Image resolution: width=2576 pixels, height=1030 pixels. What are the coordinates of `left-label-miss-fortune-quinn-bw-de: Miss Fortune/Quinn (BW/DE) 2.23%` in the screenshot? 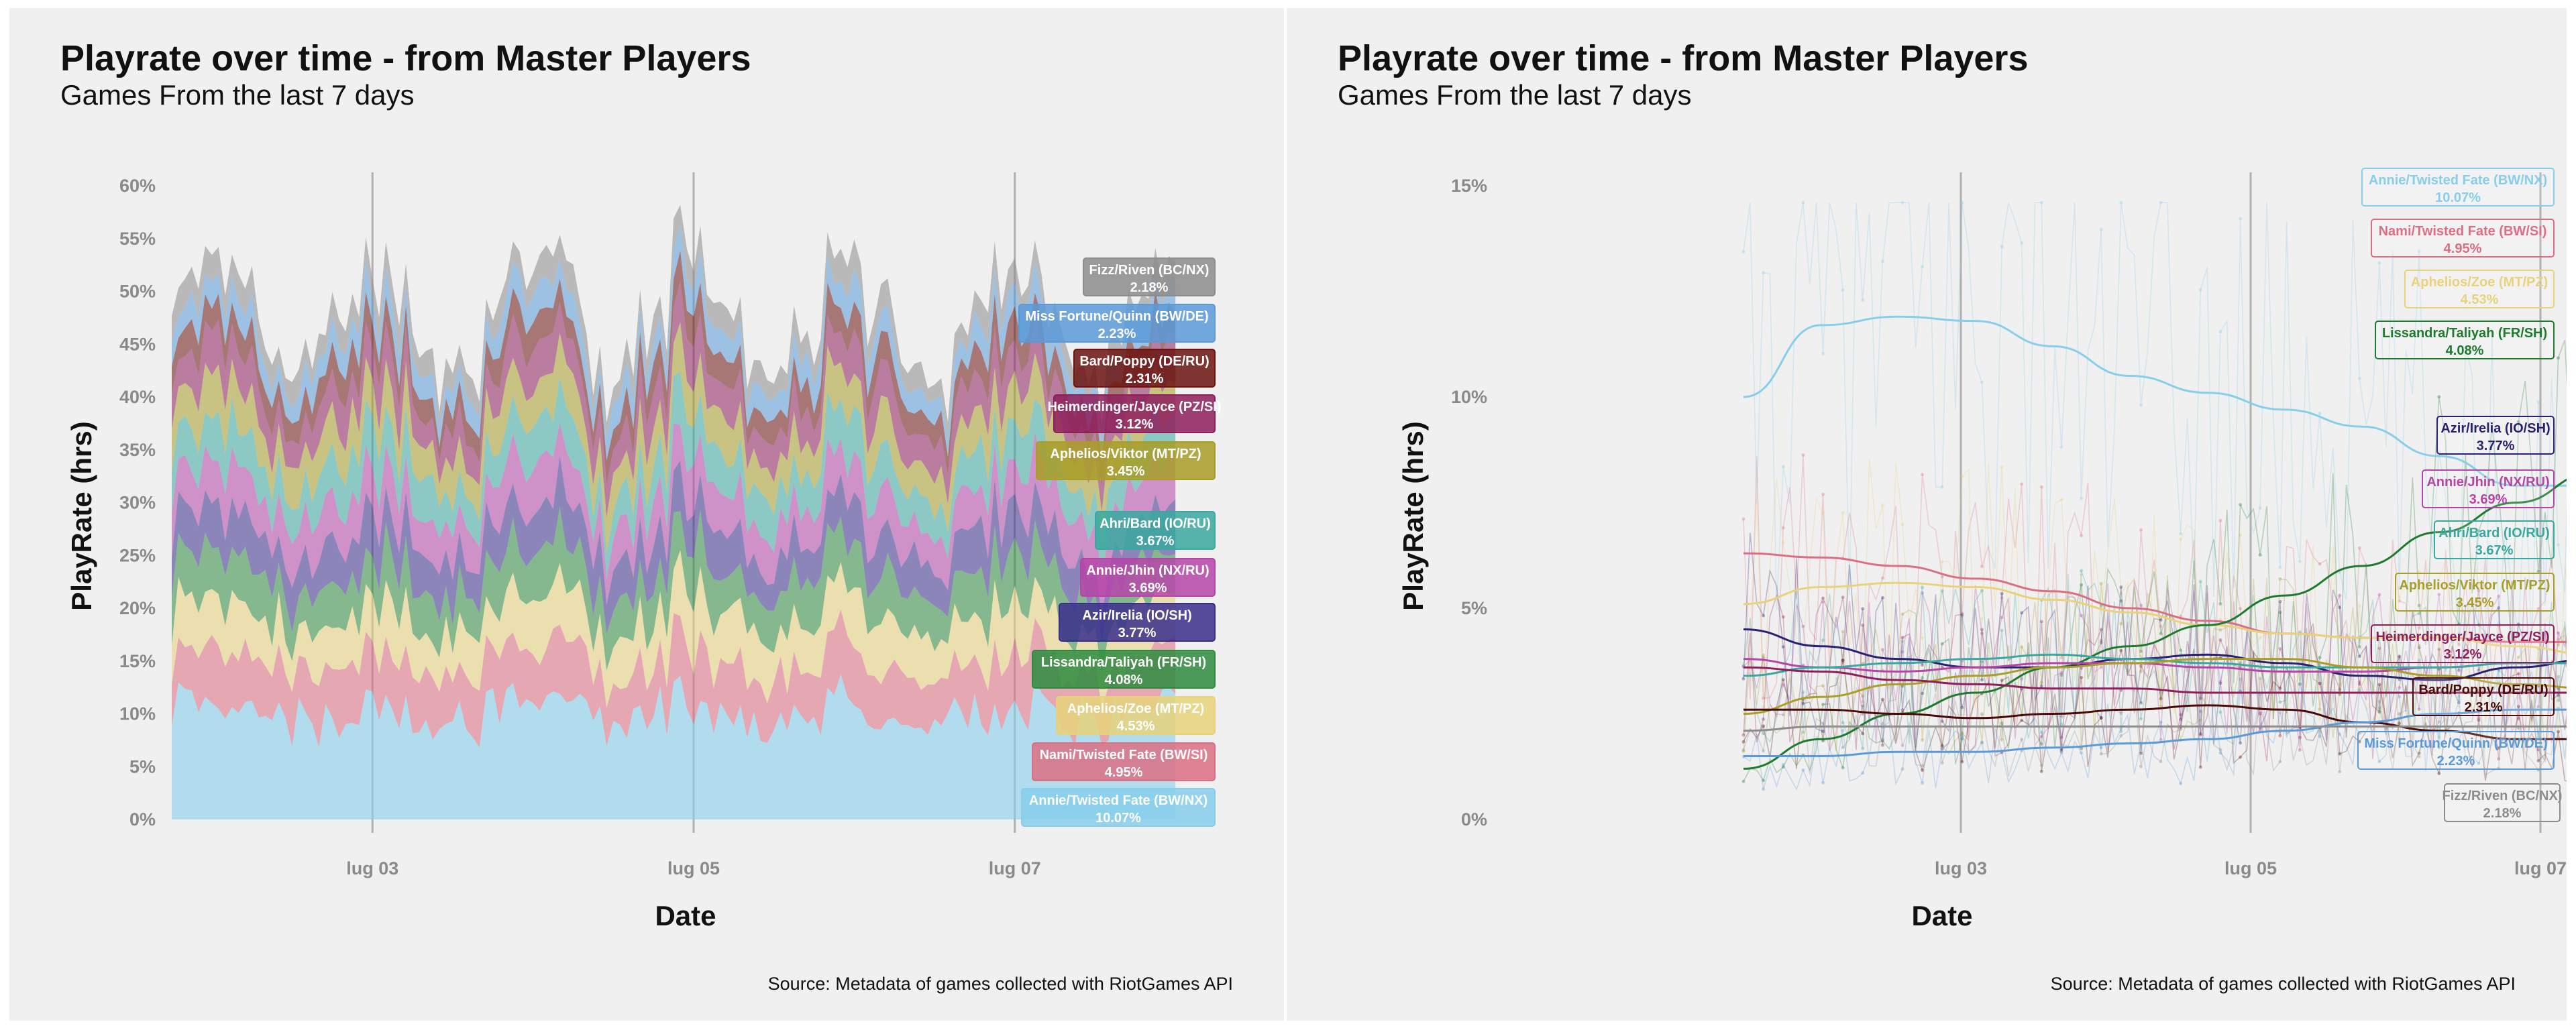 It's located at (1117, 323).